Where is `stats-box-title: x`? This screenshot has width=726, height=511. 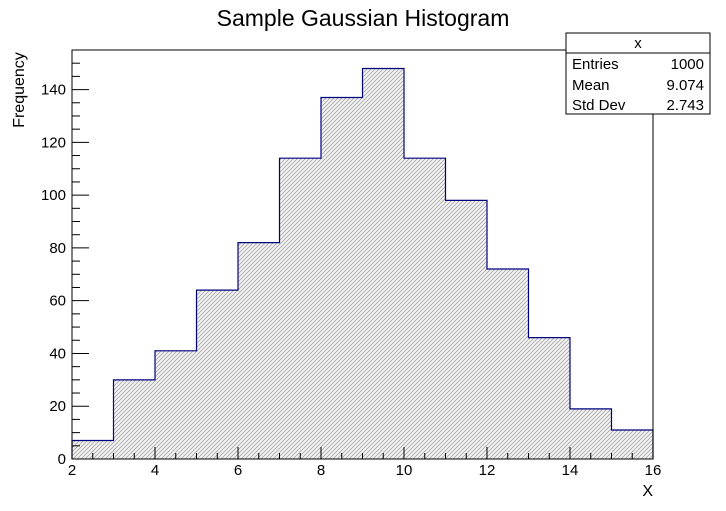
stats-box-title: x is located at coordinates (638, 43).